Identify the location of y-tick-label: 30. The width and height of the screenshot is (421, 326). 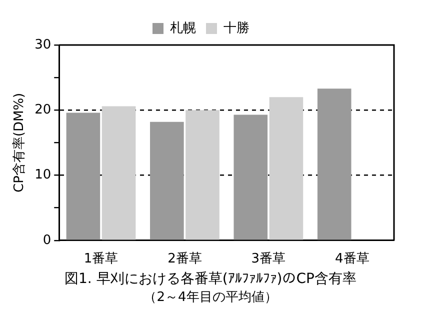
(43, 44).